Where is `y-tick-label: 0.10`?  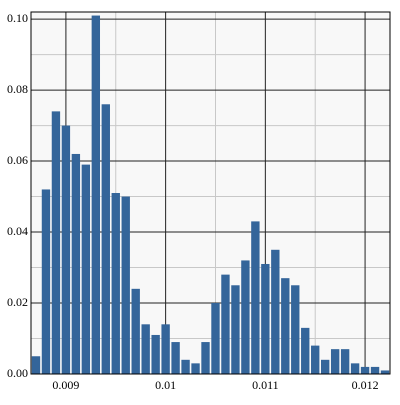
y-tick-label: 0.10 is located at coordinates (17, 18).